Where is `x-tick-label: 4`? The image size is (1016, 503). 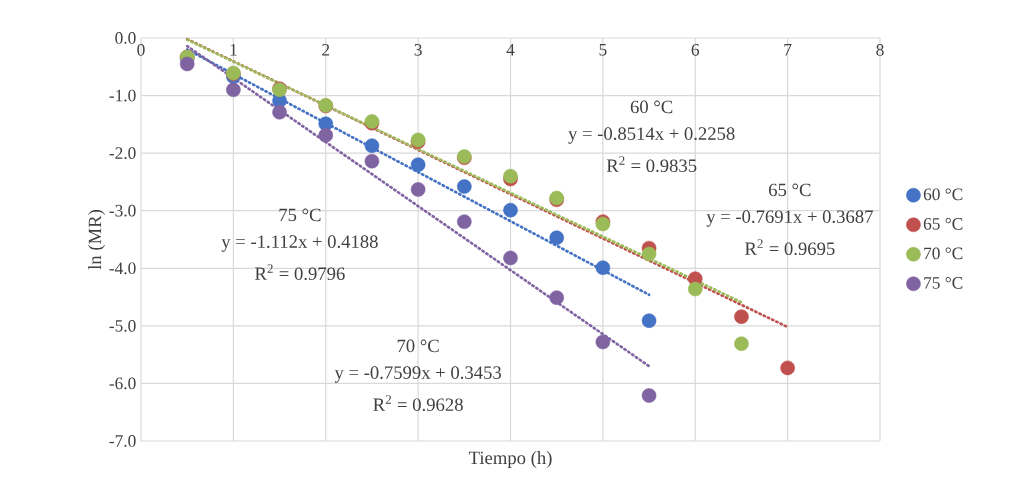
x-tick-label: 4 is located at coordinates (510, 50).